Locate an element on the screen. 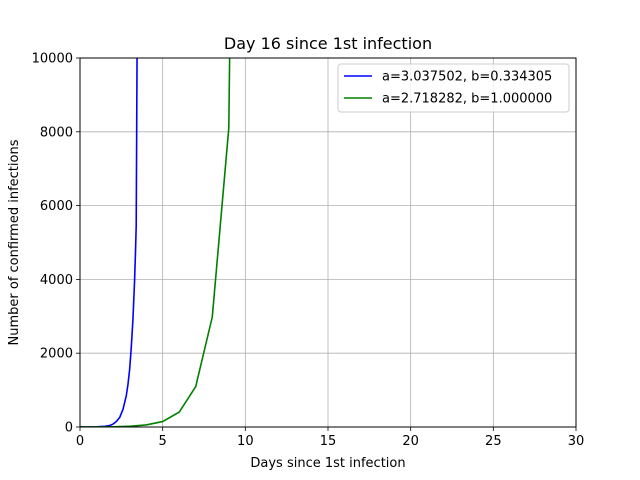 Image resolution: width=640 pixels, height=480 pixels. y-axis-label: Number of confirmed infections is located at coordinates (14, 242).